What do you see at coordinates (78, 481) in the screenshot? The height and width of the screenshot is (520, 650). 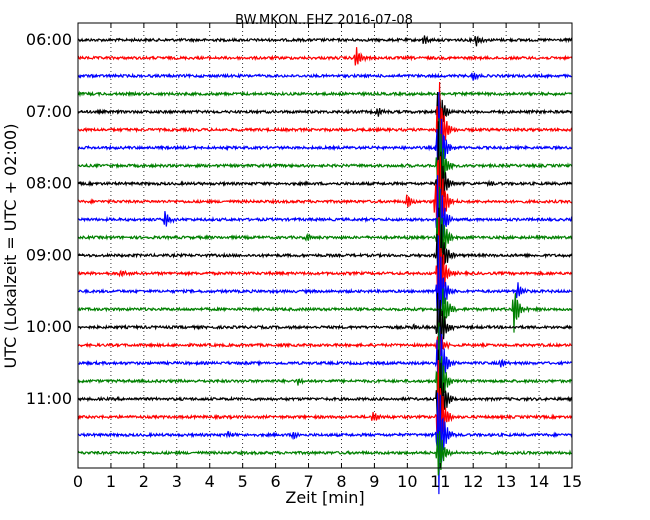 I see `x-tick-label: 0` at bounding box center [78, 481].